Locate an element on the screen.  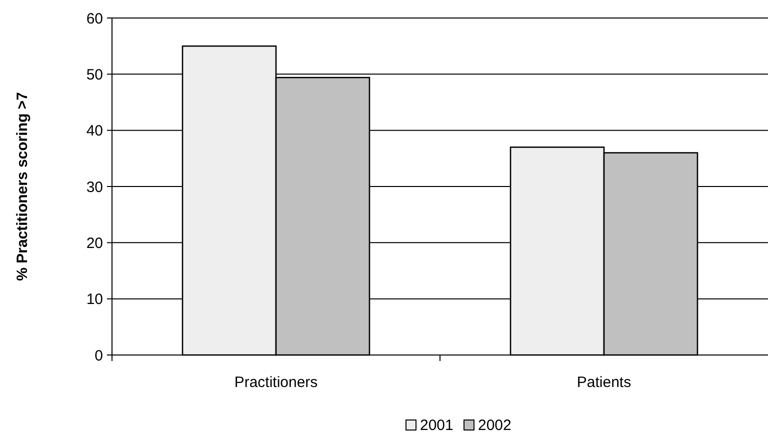
y-axis-title: % Practitioners scoring >7 is located at coordinates (22, 186).